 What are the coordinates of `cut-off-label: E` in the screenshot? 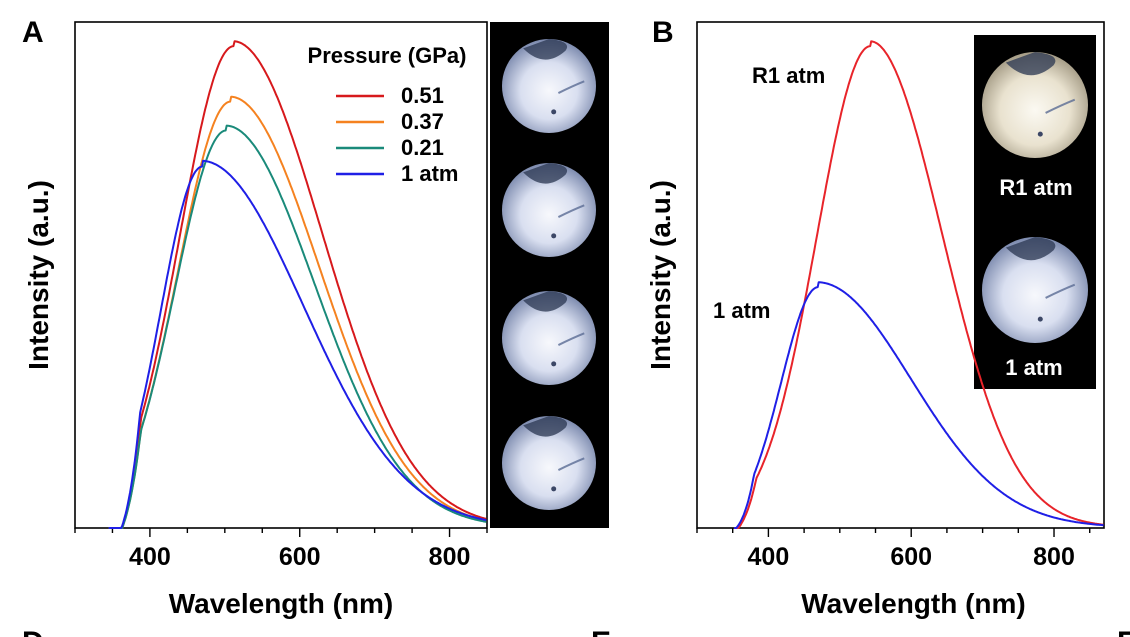 It's located at (601, 631).